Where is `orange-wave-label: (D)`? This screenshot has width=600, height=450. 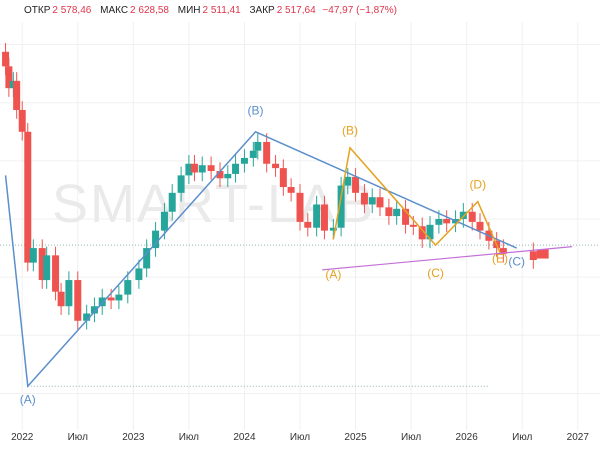
orange-wave-label: (D) is located at coordinates (477, 184).